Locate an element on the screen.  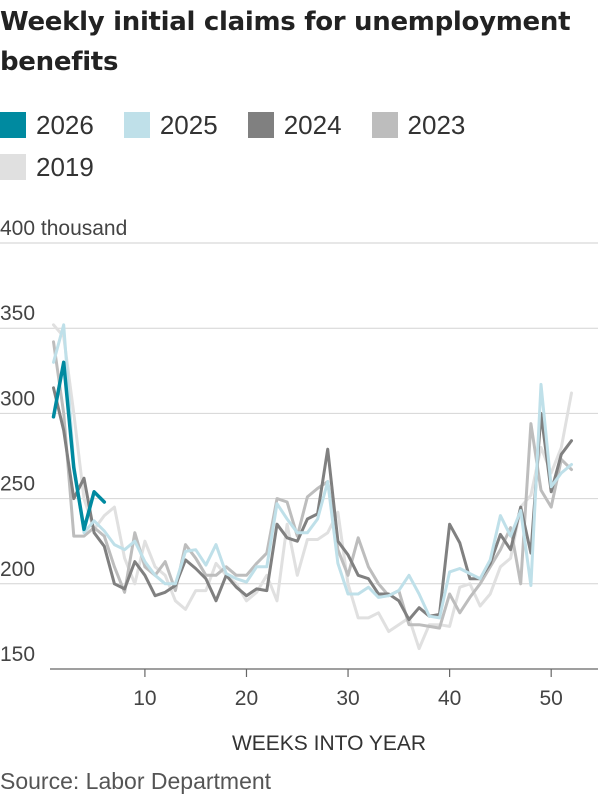
y-tick-label: 150 is located at coordinates (17, 654).